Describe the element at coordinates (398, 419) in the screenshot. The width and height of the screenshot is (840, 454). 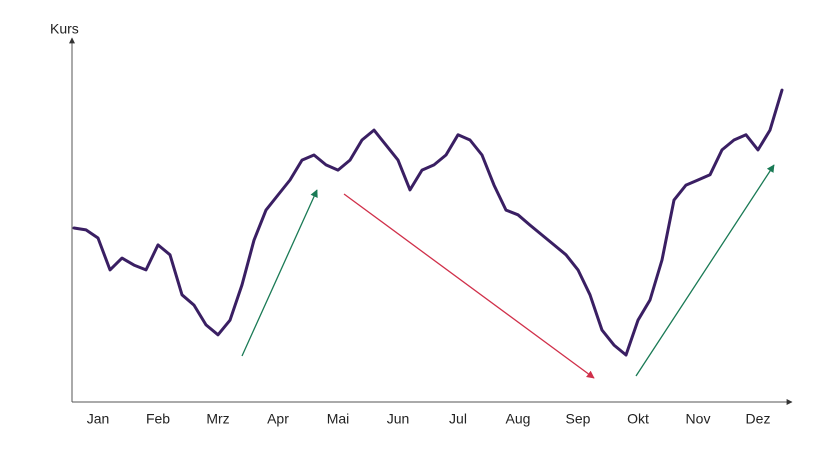
I see `x-tick-label: Jun` at that location.